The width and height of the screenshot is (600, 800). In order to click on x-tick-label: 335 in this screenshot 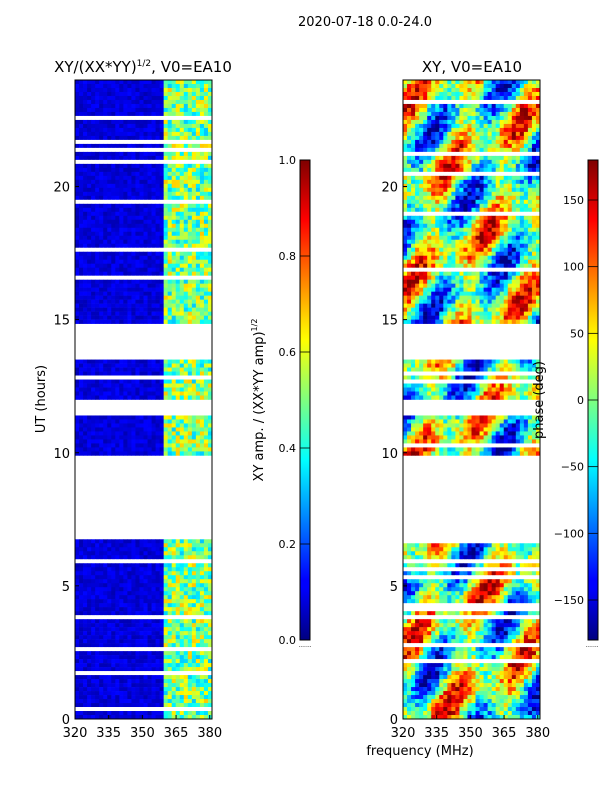, I will do `click(108, 733)`.